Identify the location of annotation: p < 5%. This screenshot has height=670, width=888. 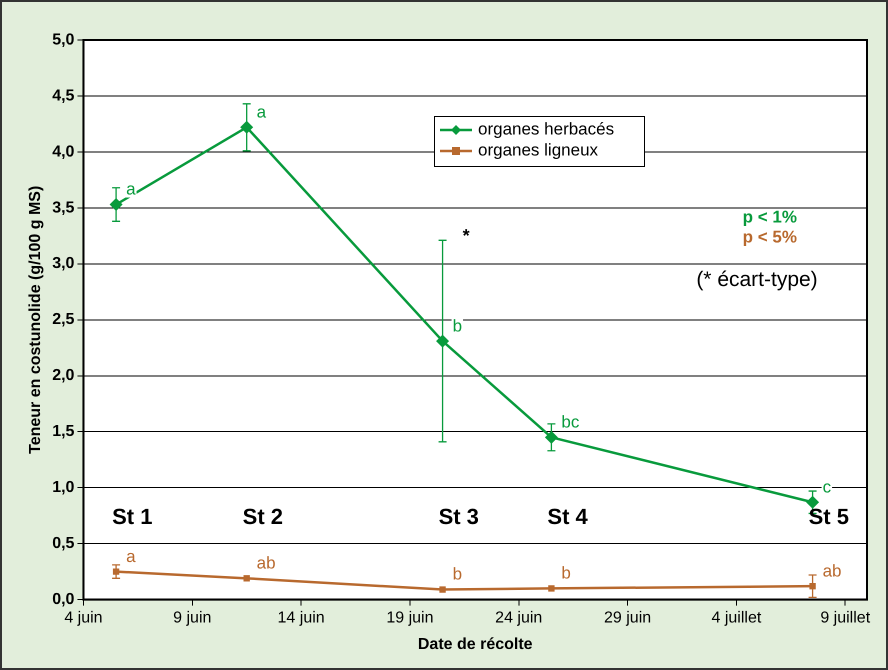
(769, 237).